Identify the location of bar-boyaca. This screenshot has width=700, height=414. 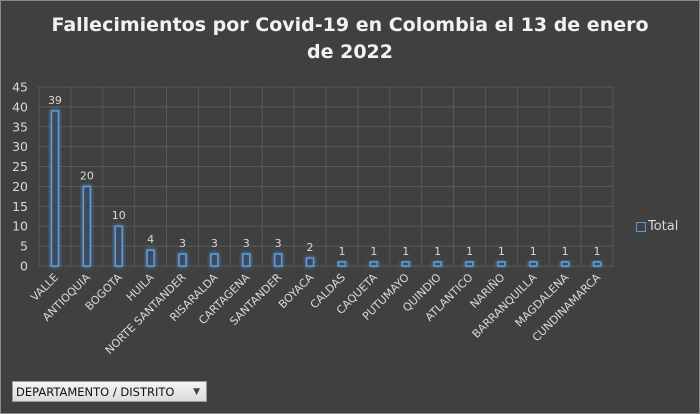
(310, 262).